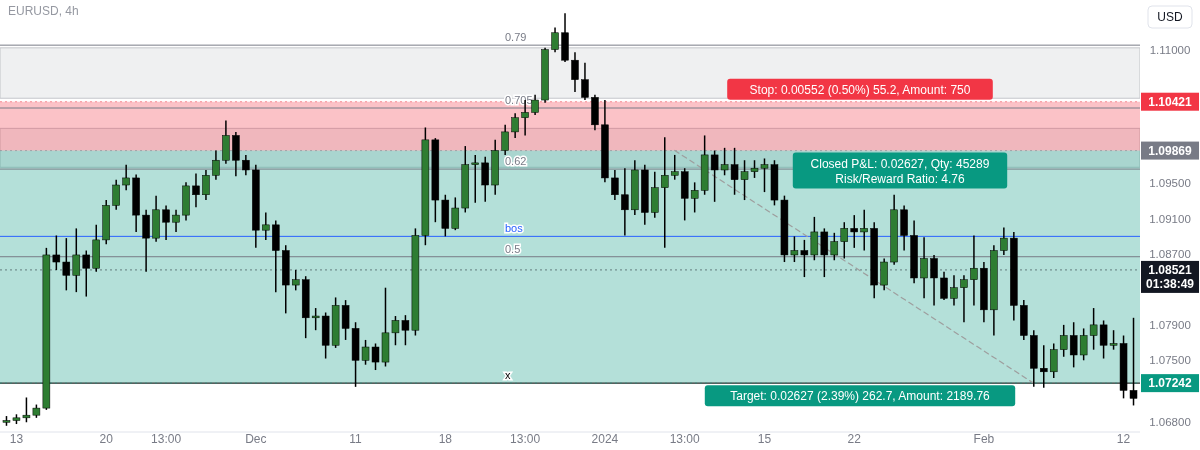 Image resolution: width=1200 pixels, height=450 pixels. What do you see at coordinates (1170, 183) in the screenshot?
I see `y-tick-label: 1.09500` at bounding box center [1170, 183].